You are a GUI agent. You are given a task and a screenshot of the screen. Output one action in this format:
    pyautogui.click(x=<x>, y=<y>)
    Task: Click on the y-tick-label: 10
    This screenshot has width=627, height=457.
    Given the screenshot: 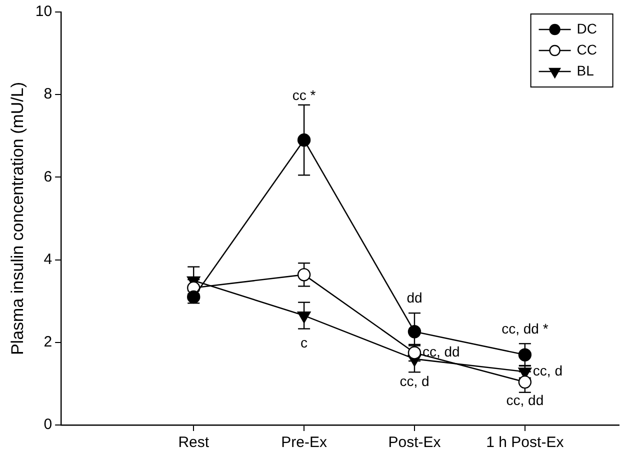 What is the action you would take?
    pyautogui.click(x=43, y=11)
    